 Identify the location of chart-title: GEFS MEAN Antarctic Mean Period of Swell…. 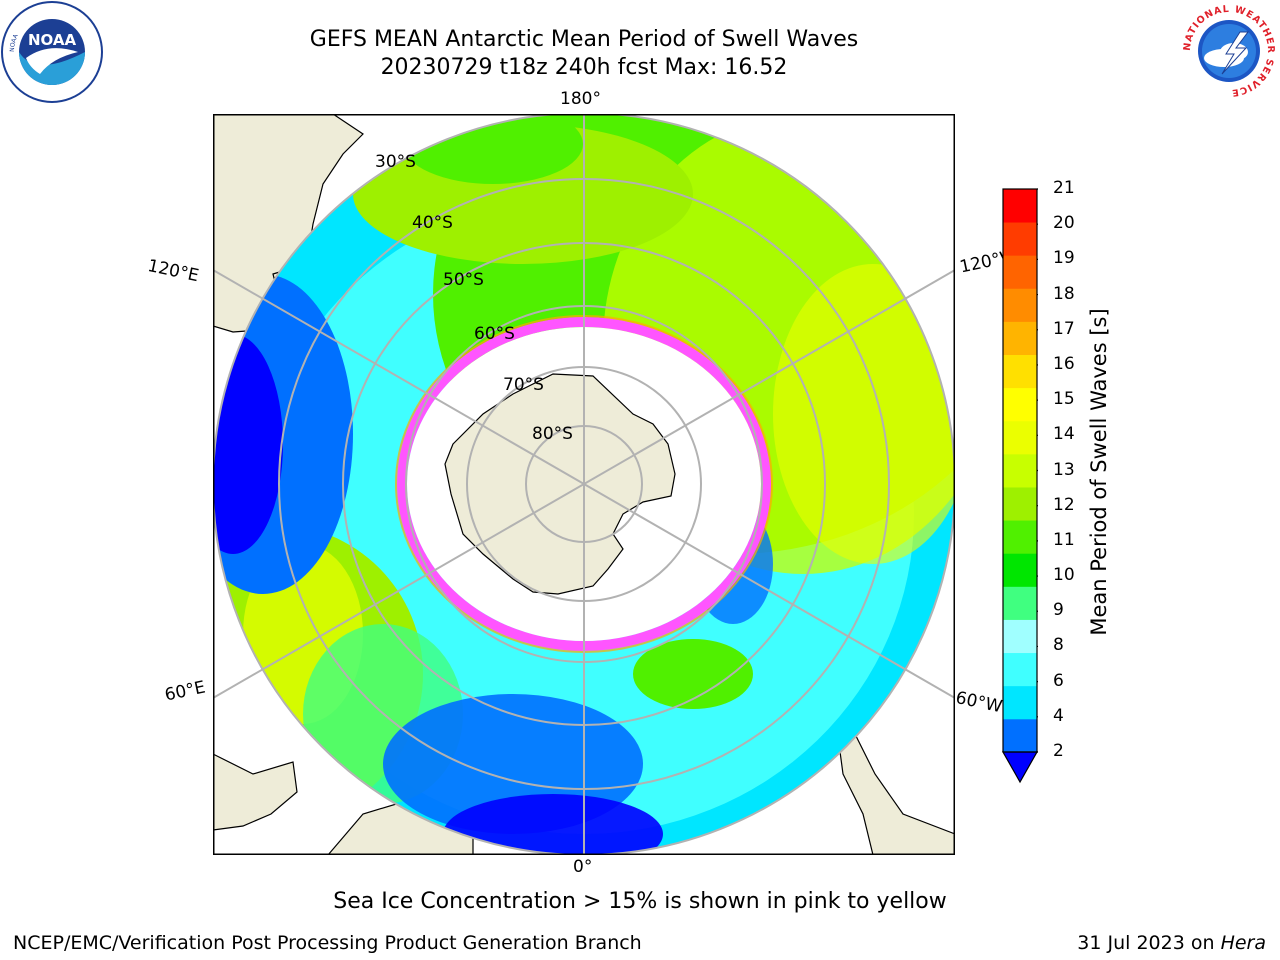
(584, 39).